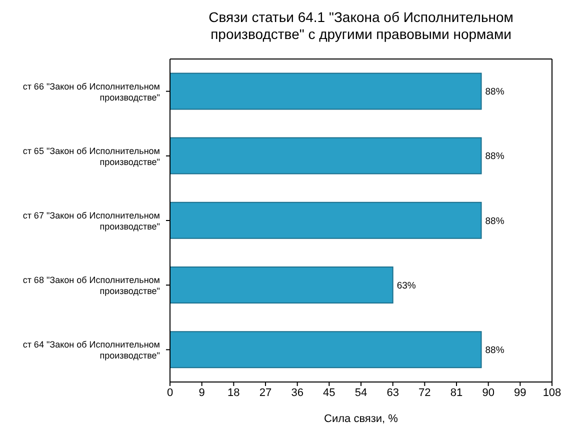 Image resolution: width=576 pixels, height=432 pixels. Describe the element at coordinates (406, 286) in the screenshot. I see `data-label: 63%` at that location.